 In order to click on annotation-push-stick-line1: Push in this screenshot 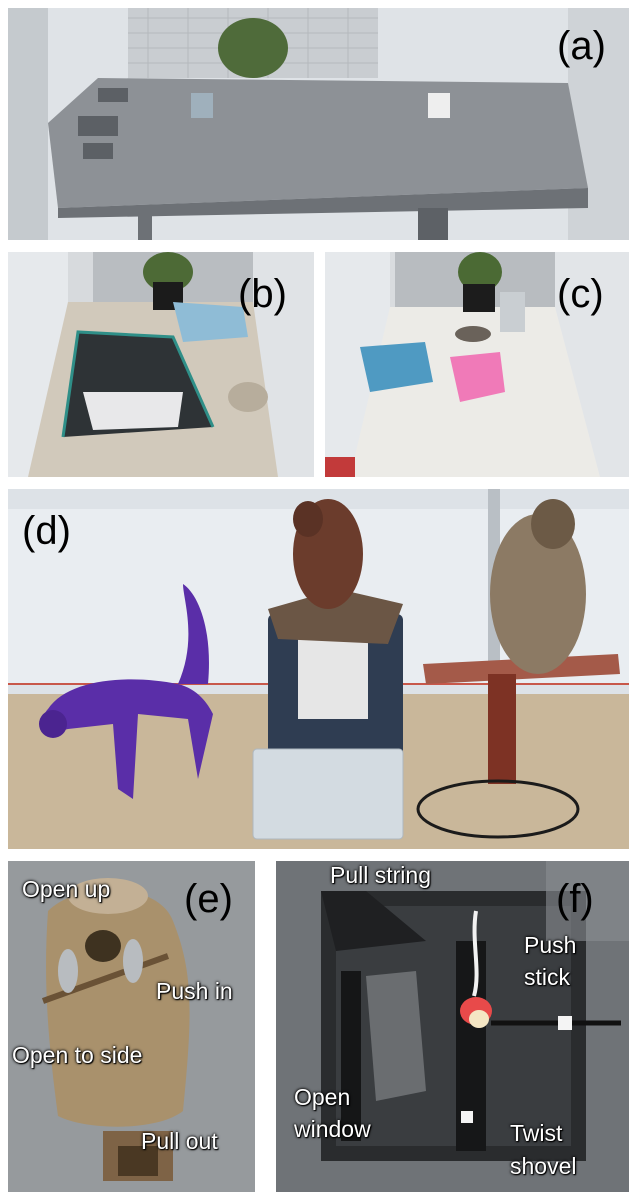, I will do `click(550, 945)`.